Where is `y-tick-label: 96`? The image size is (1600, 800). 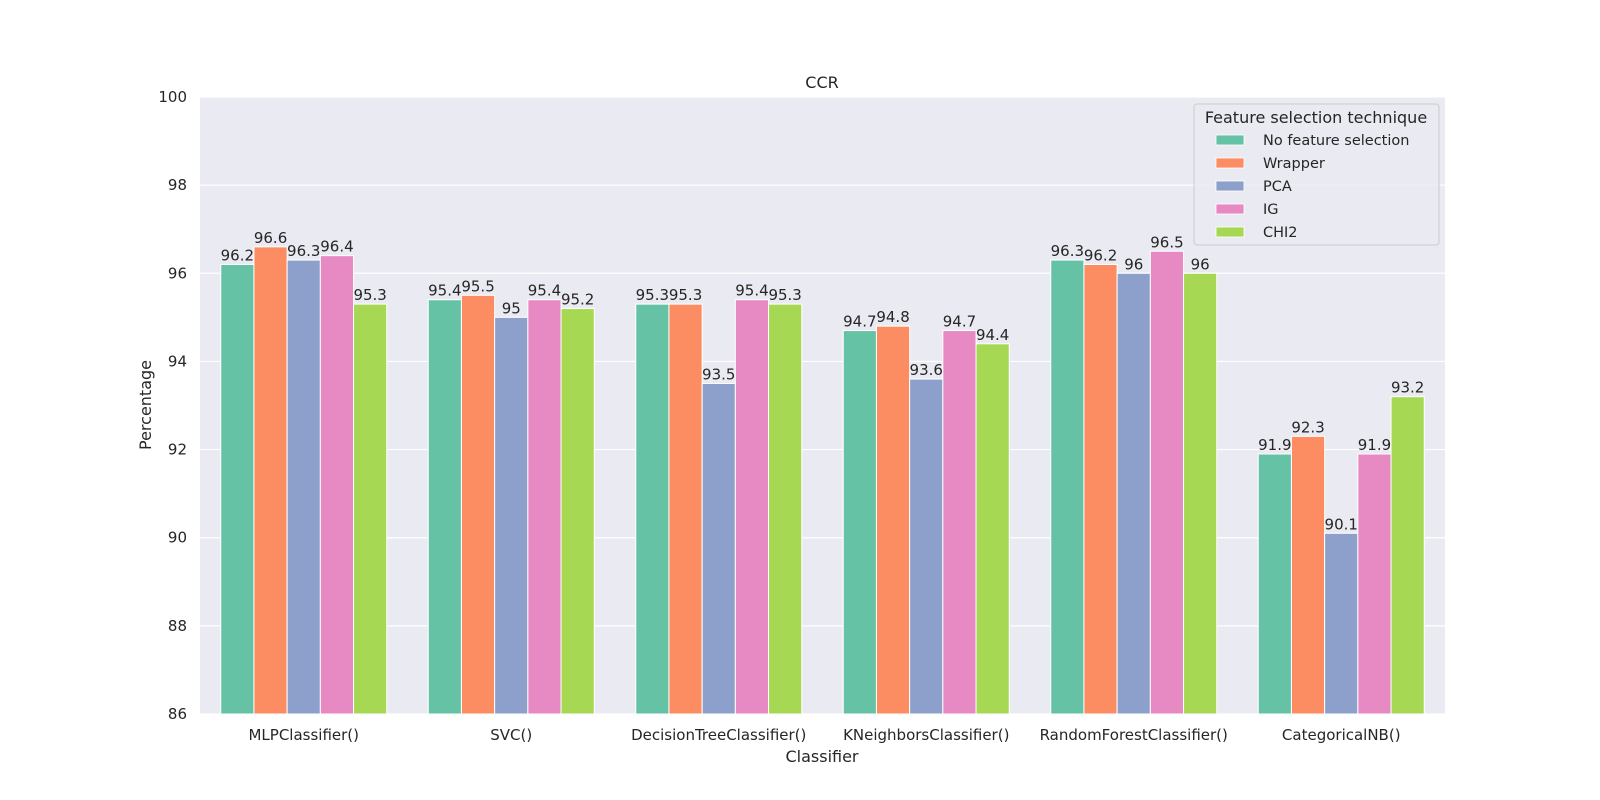 y-tick-label: 96 is located at coordinates (177, 273).